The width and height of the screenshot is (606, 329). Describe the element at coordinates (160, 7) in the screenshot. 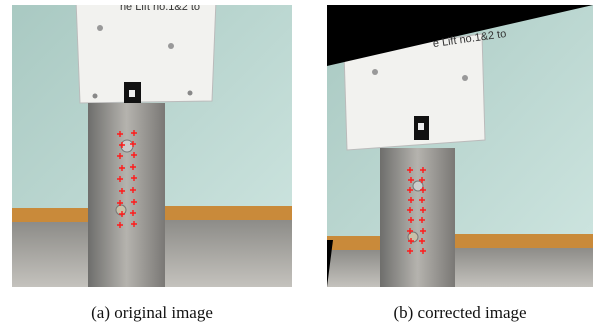

I see `sign-text: he Lift no.1&2 to` at that location.